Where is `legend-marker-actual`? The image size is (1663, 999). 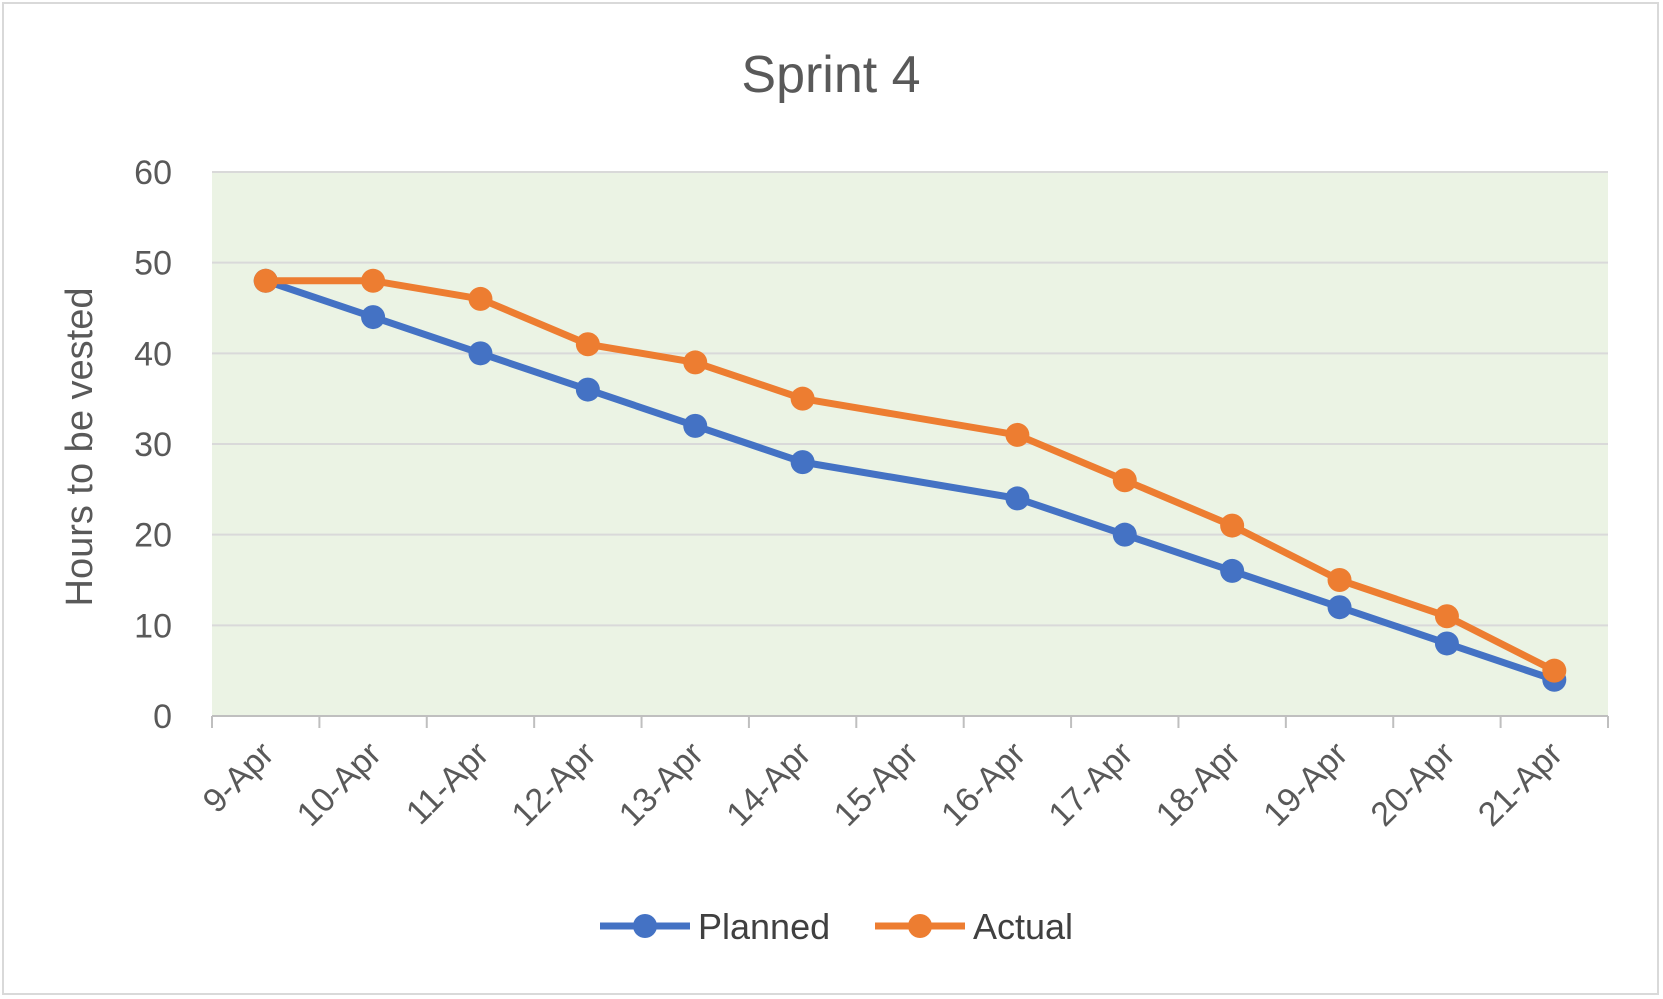 legend-marker-actual is located at coordinates (920, 926).